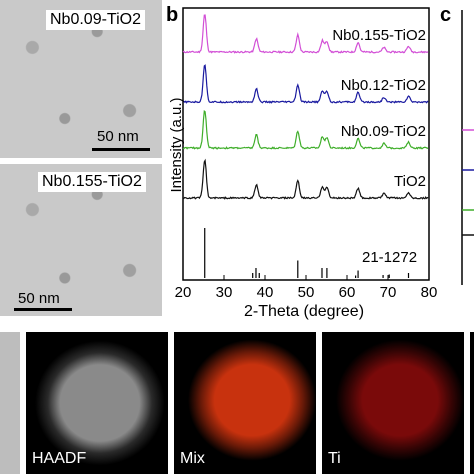 This screenshot has height=474, width=474. I want to click on panel-letter-b: b, so click(172, 15).